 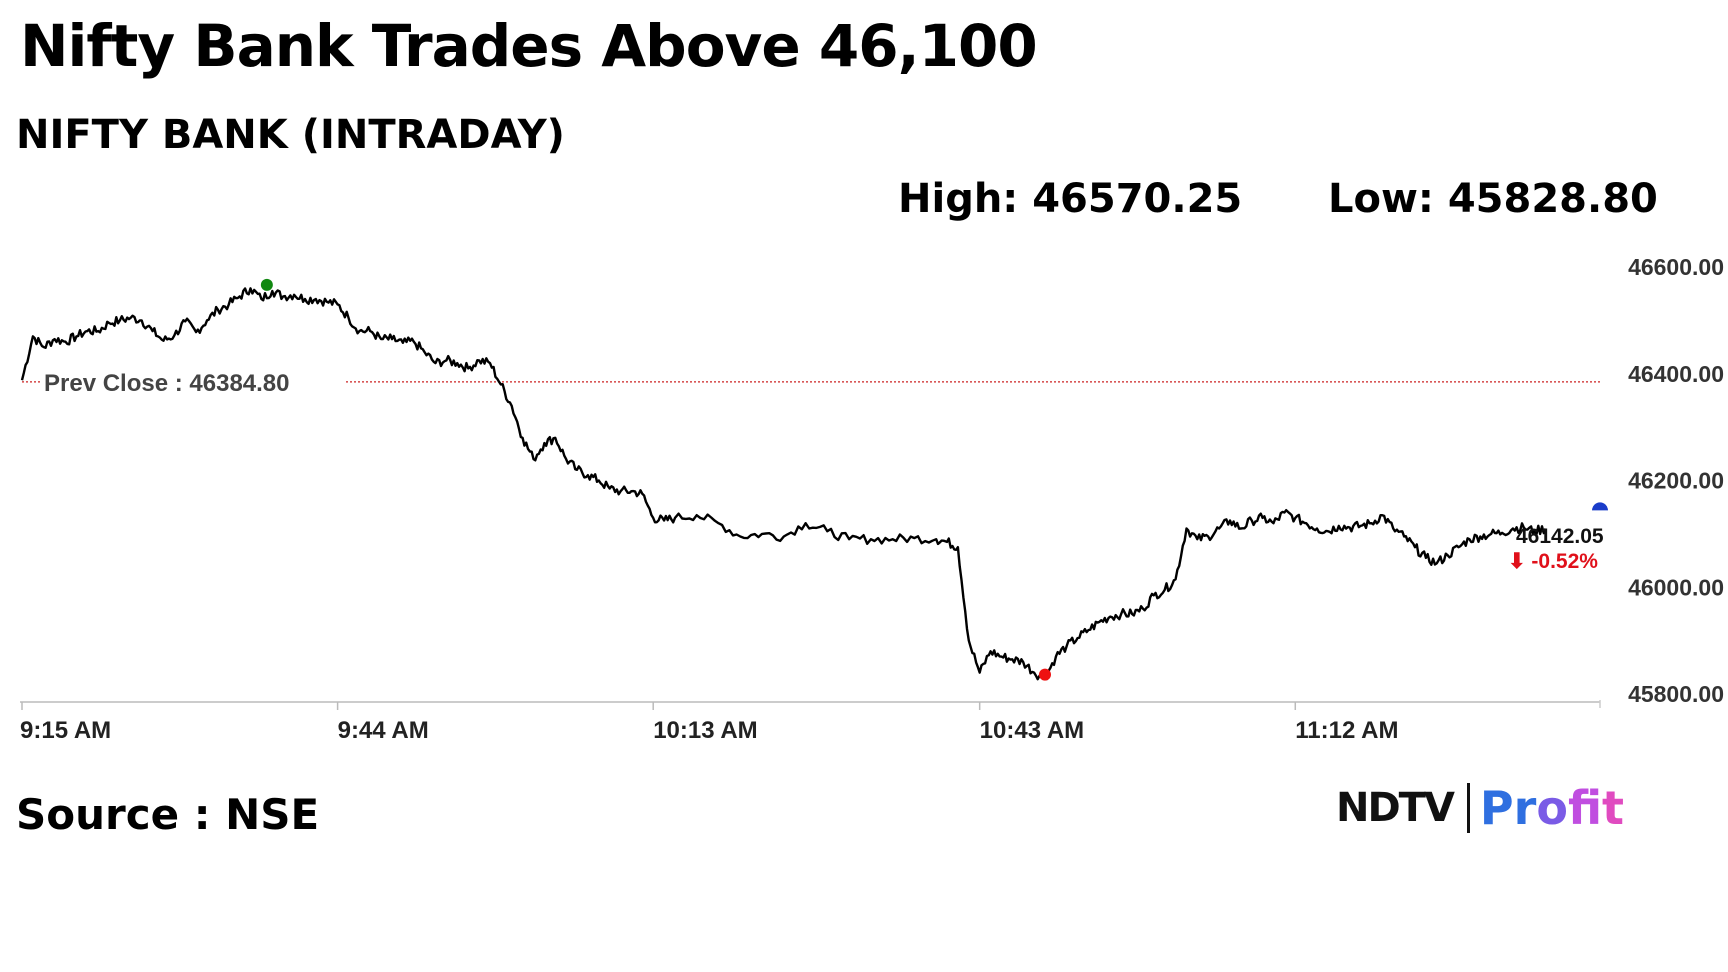 What do you see at coordinates (1468, 808) in the screenshot?
I see `logo-divider` at bounding box center [1468, 808].